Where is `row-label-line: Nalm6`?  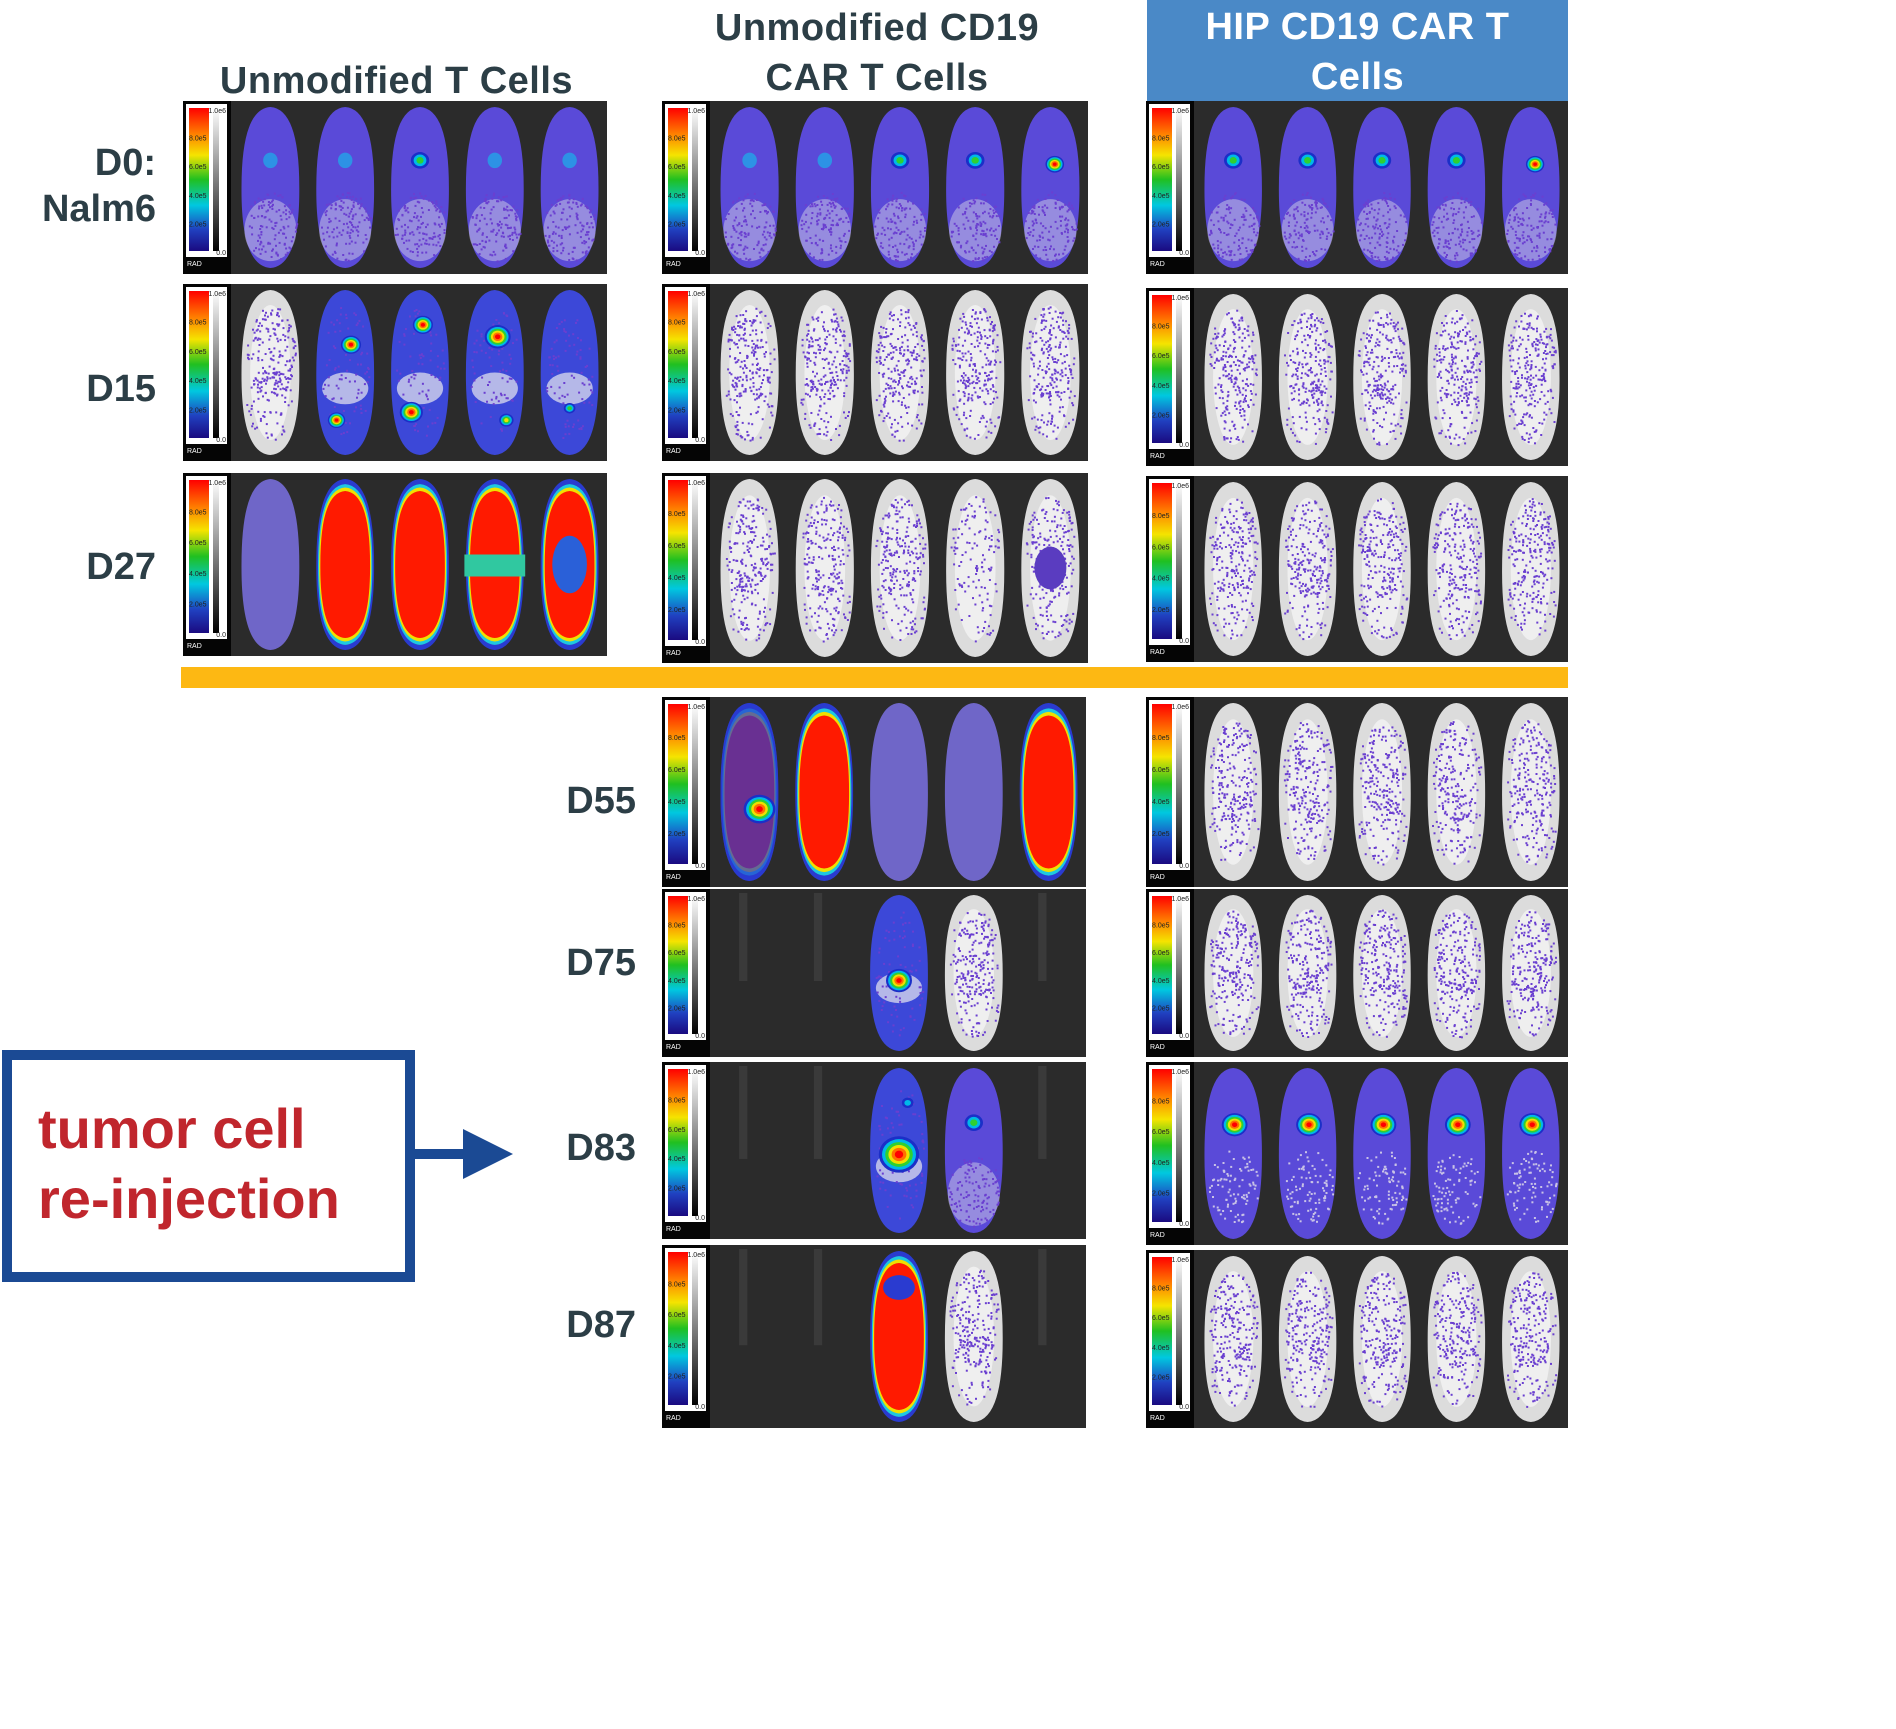
row-label-line: Nalm6 is located at coordinates (98, 209).